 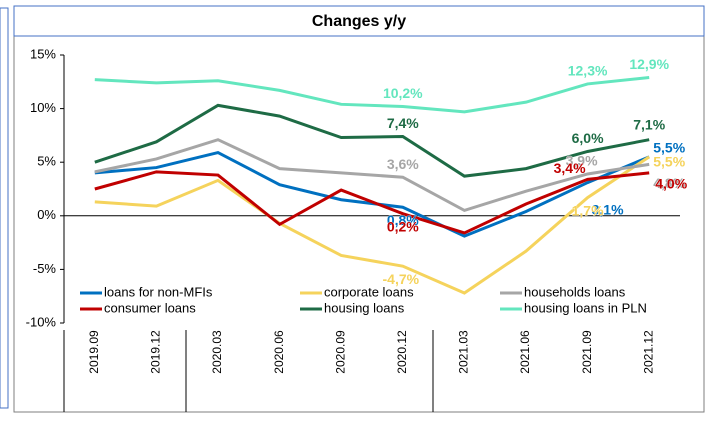 I want to click on data-label: 3,9%, so click(x=582, y=161).